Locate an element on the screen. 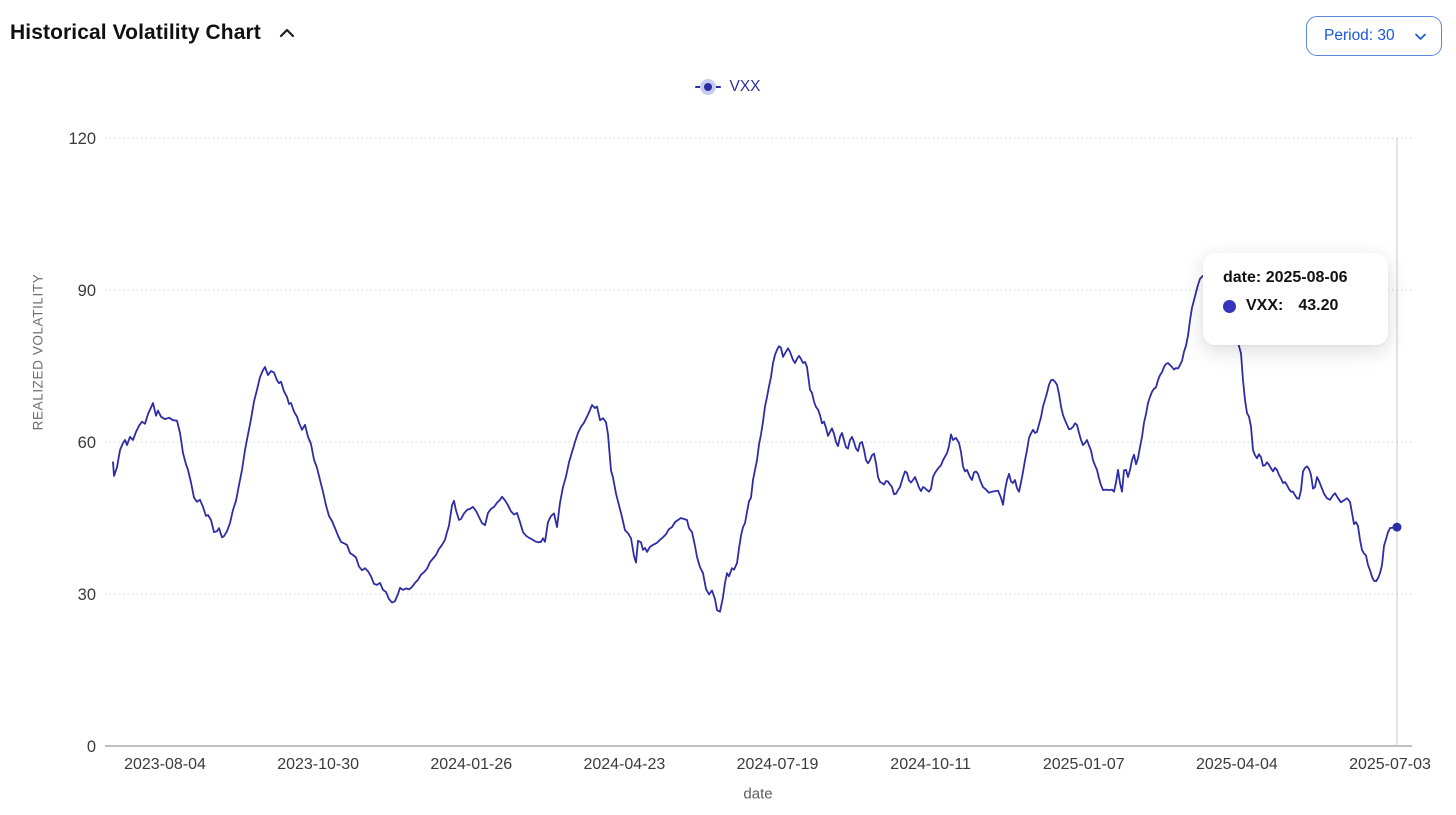 The width and height of the screenshot is (1456, 815). tooltip-date-label: date: is located at coordinates (1242, 277).